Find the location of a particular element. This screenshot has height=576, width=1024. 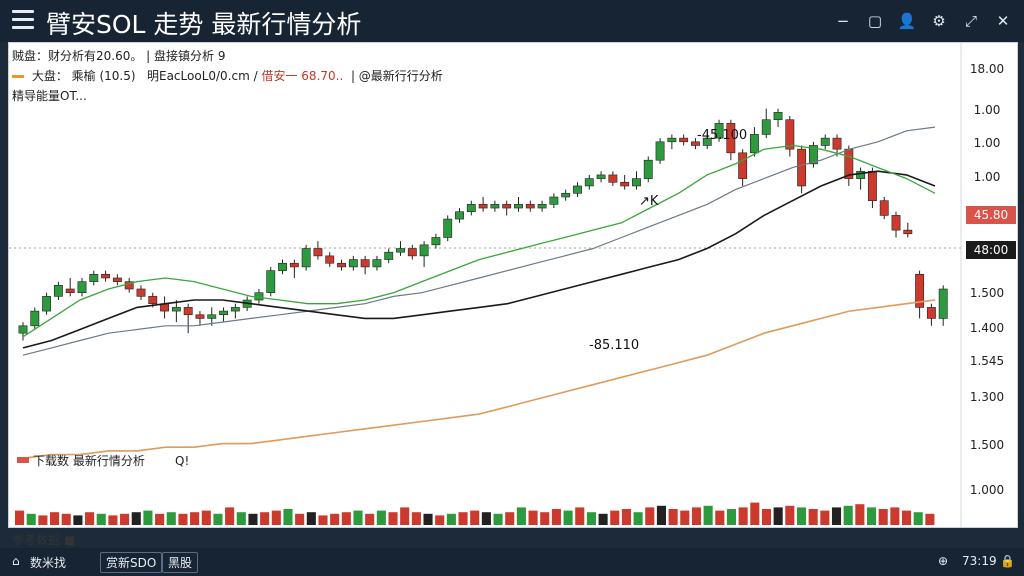

y-tick-label: 1.00 is located at coordinates (987, 177).